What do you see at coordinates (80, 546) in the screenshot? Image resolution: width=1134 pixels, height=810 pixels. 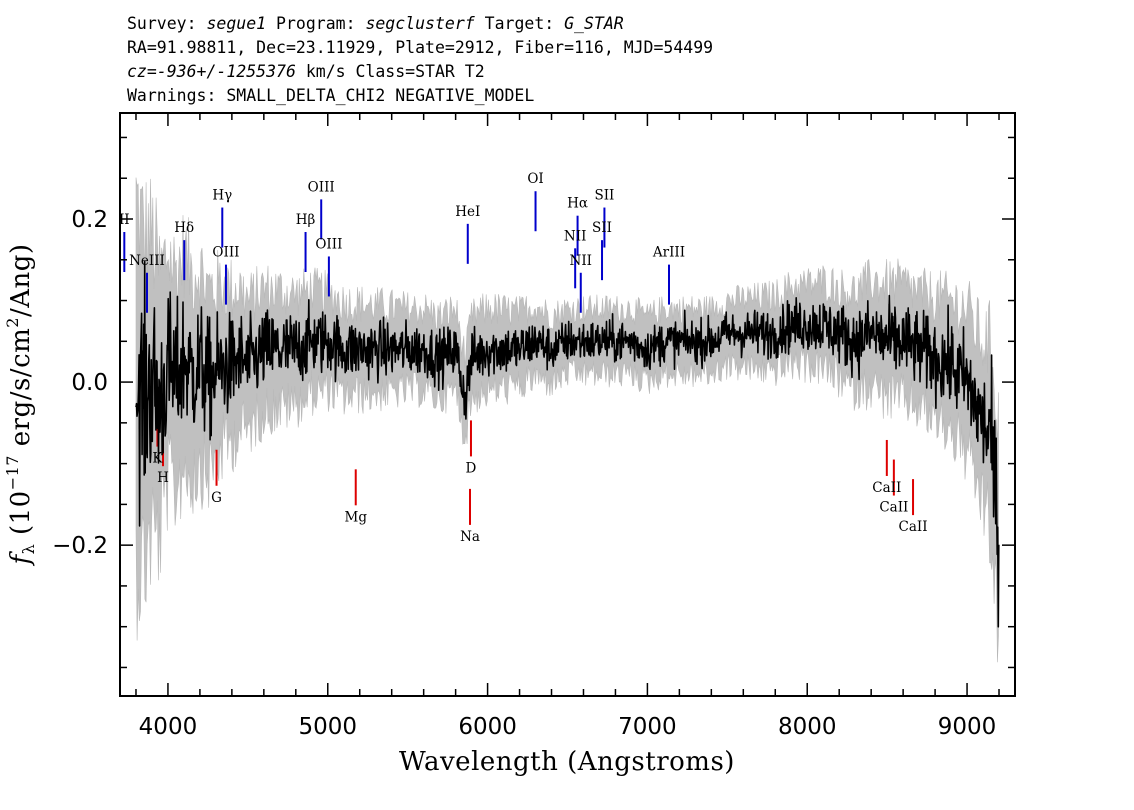 I see `y-tick-label: −0.2` at bounding box center [80, 546].